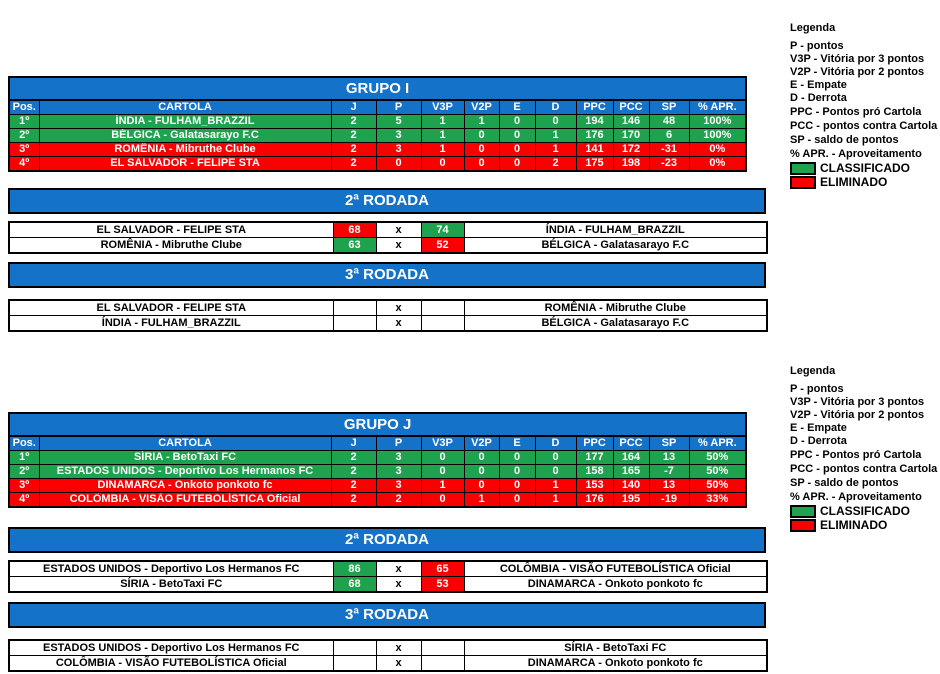  What do you see at coordinates (594, 485) in the screenshot?
I see `standings-cell: 153` at bounding box center [594, 485].